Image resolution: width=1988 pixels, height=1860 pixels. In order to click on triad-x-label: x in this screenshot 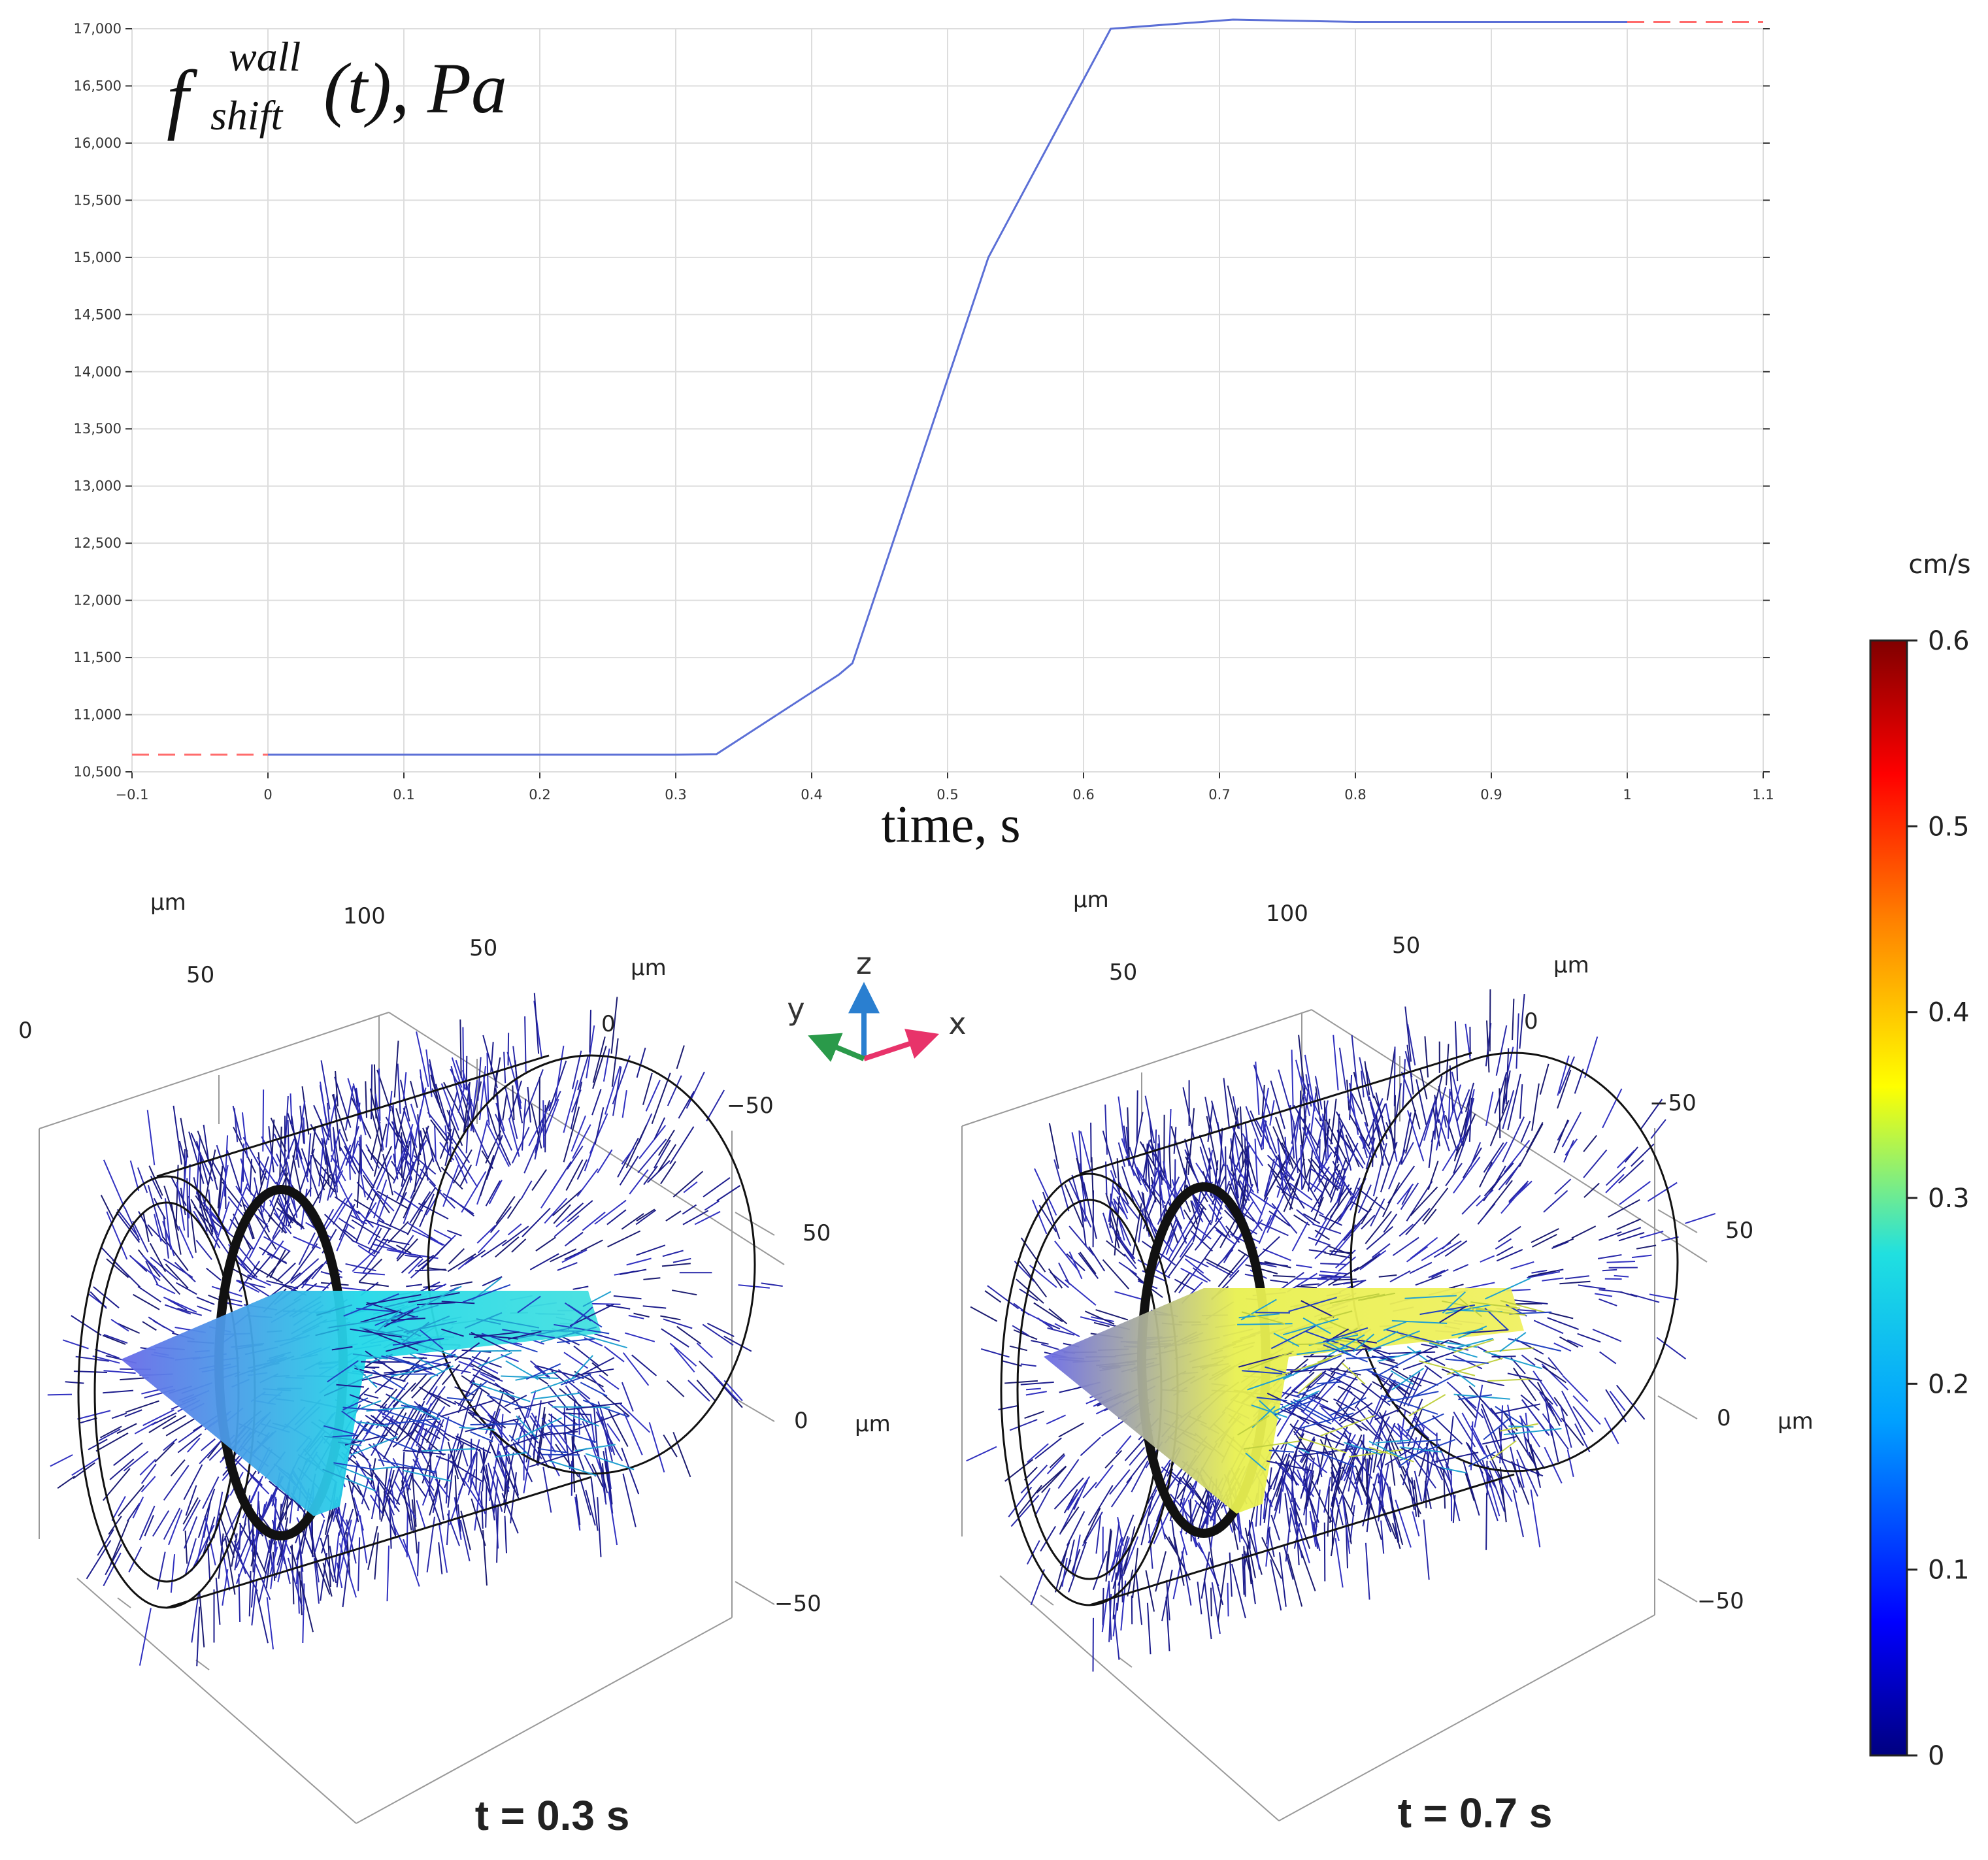, I will do `click(957, 1023)`.